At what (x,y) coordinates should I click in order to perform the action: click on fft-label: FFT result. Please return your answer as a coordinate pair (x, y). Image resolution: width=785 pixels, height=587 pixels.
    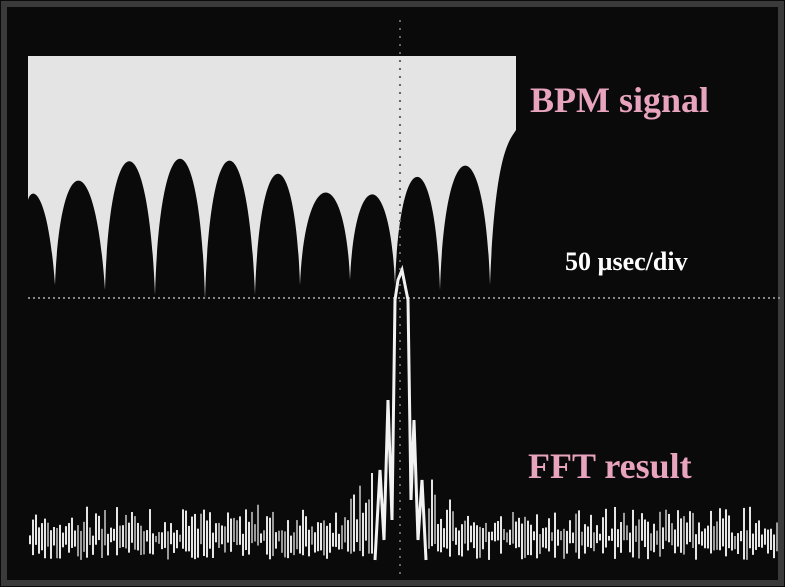
    Looking at the image, I should click on (610, 466).